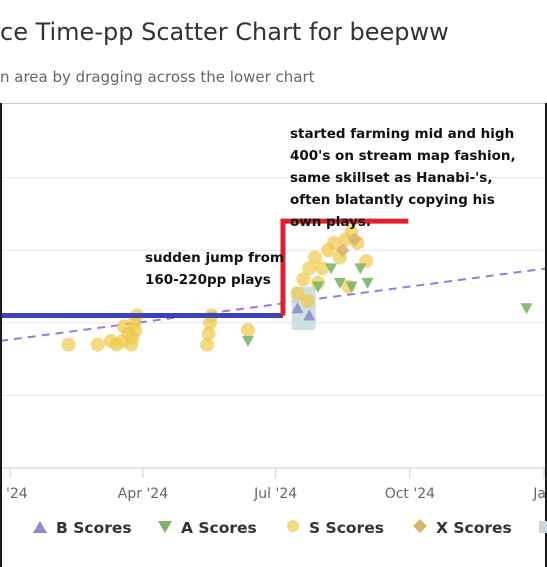  What do you see at coordinates (219, 528) in the screenshot?
I see `legend-label: A Scores` at bounding box center [219, 528].